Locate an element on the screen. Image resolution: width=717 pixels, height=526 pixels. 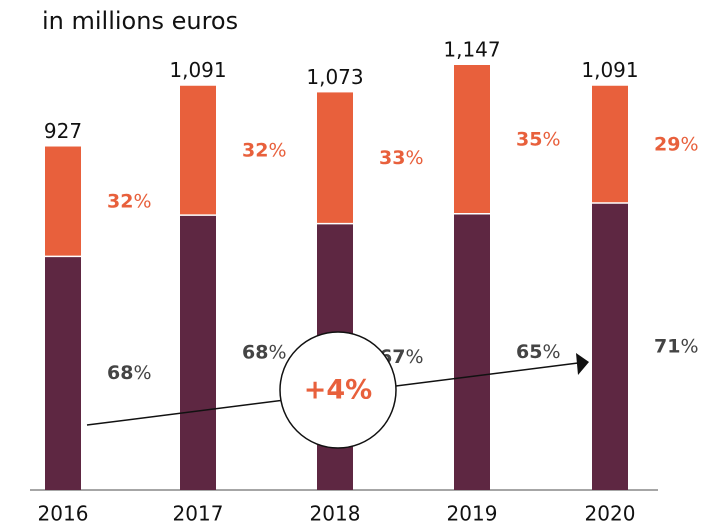
segment-label: 35% is located at coordinates (538, 139).